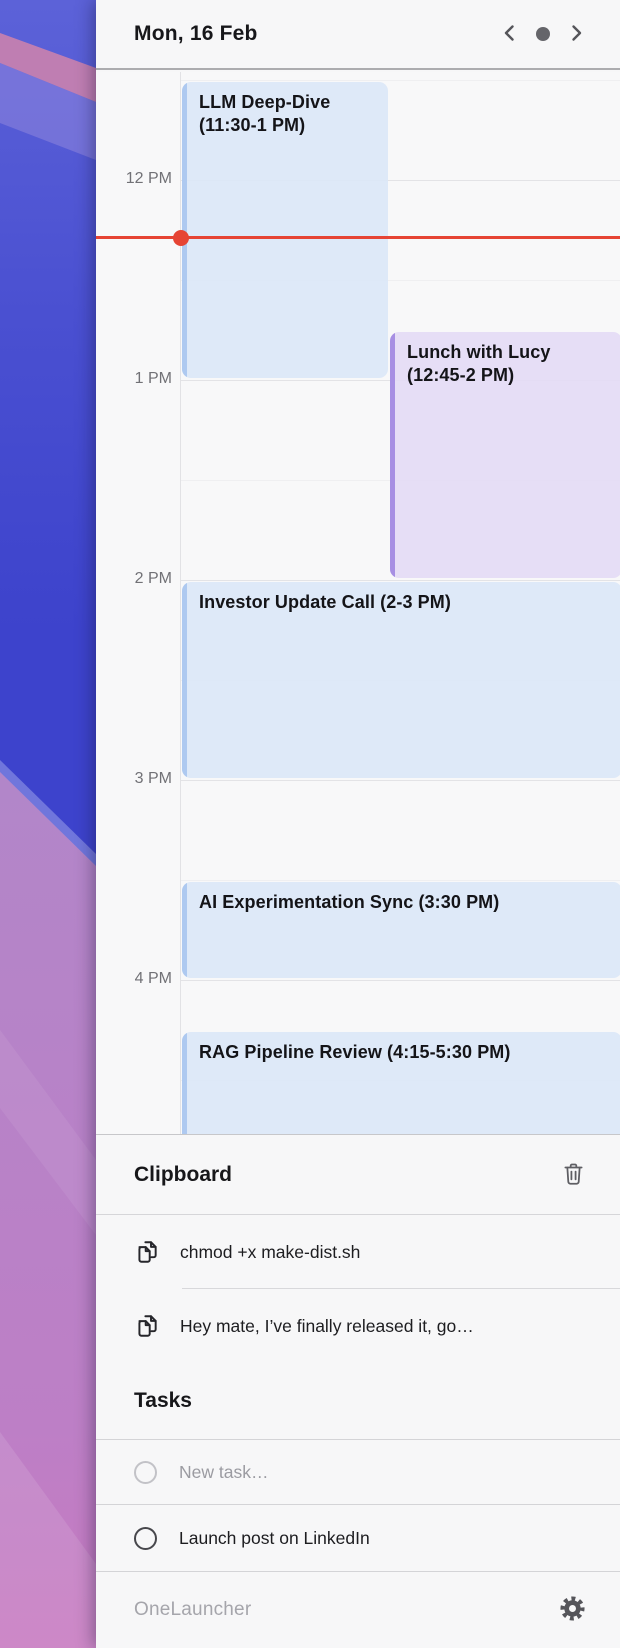  What do you see at coordinates (181, 238) in the screenshot?
I see `current-time-dot` at bounding box center [181, 238].